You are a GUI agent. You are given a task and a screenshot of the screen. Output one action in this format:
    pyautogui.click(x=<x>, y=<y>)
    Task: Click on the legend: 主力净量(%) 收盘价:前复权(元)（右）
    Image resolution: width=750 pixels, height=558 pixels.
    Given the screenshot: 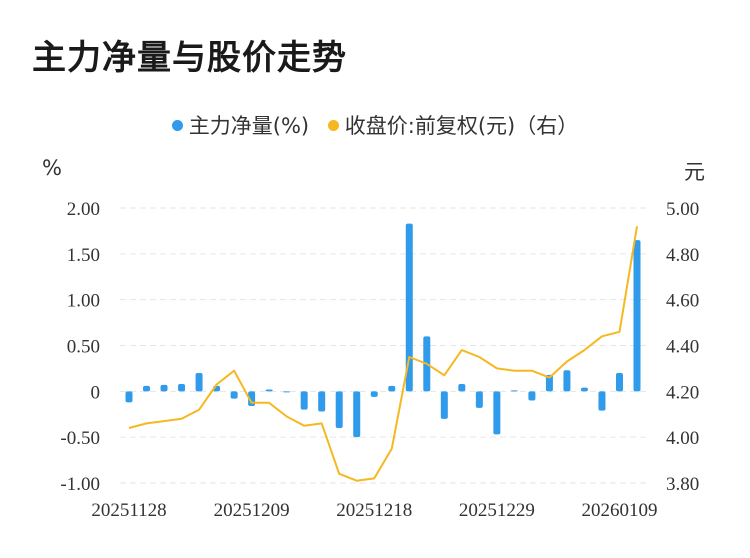 What is the action you would take?
    pyautogui.click(x=375, y=125)
    